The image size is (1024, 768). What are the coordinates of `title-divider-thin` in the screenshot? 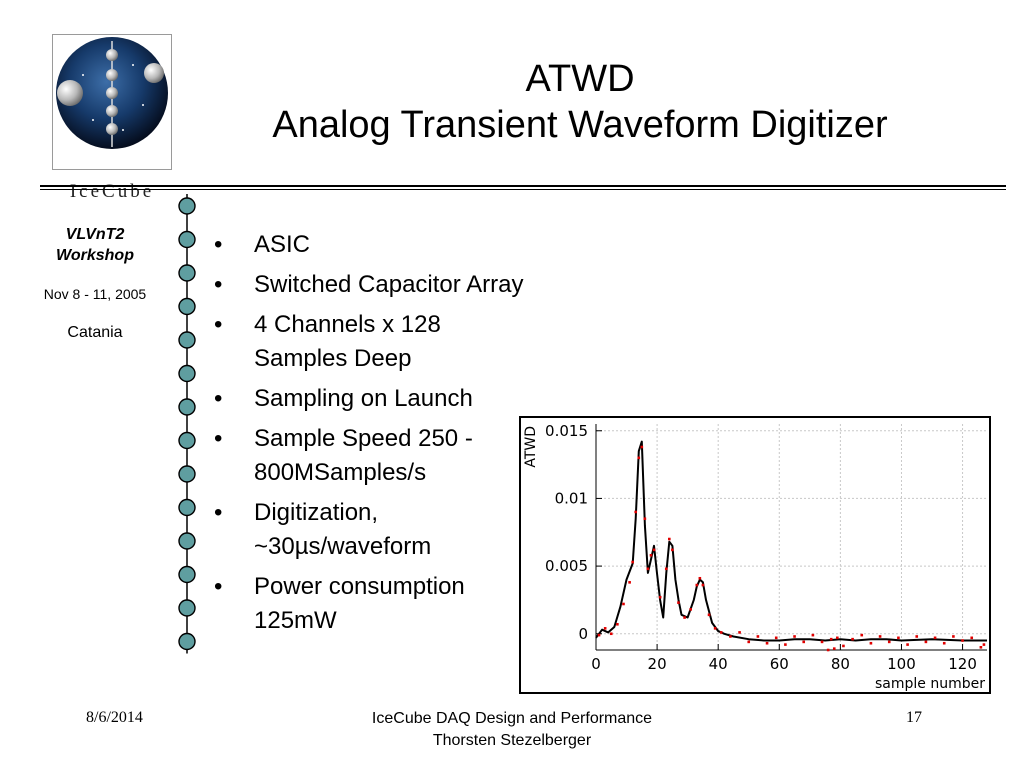 It's located at (523, 189).